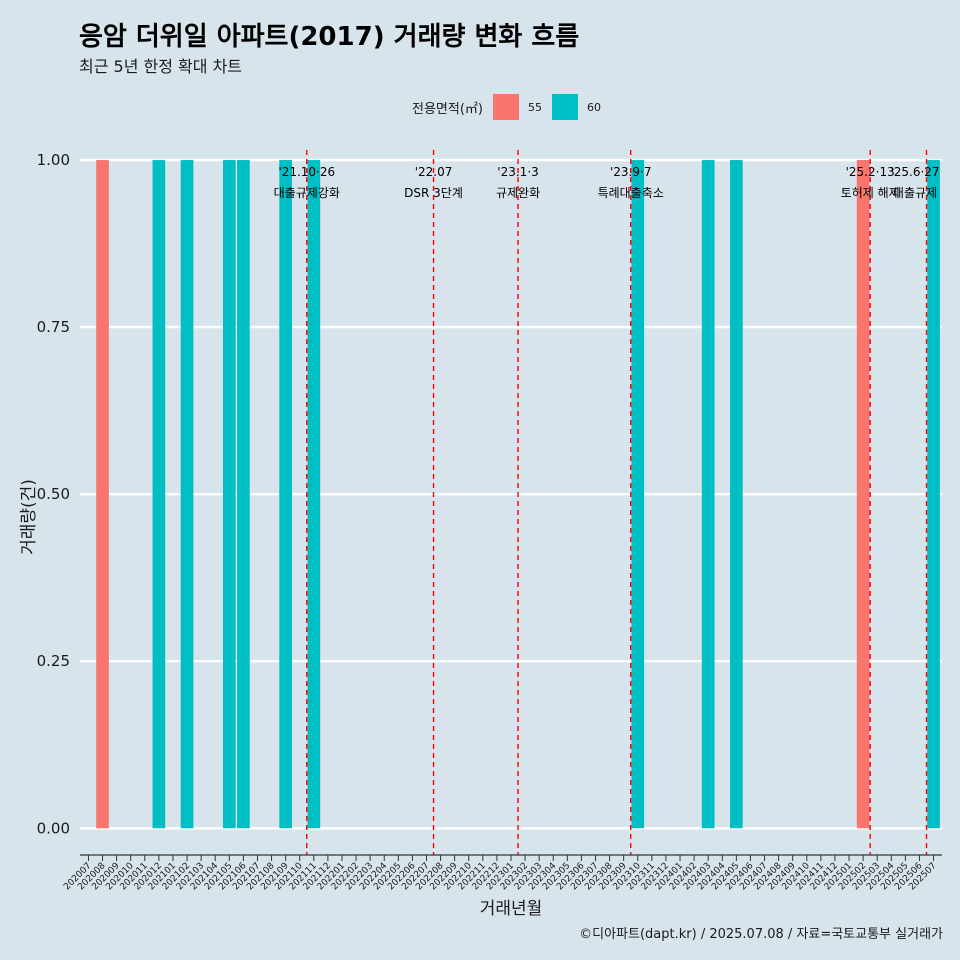 The height and width of the screenshot is (960, 960). I want to click on event-label-3: 특례대출축소, so click(631, 193).